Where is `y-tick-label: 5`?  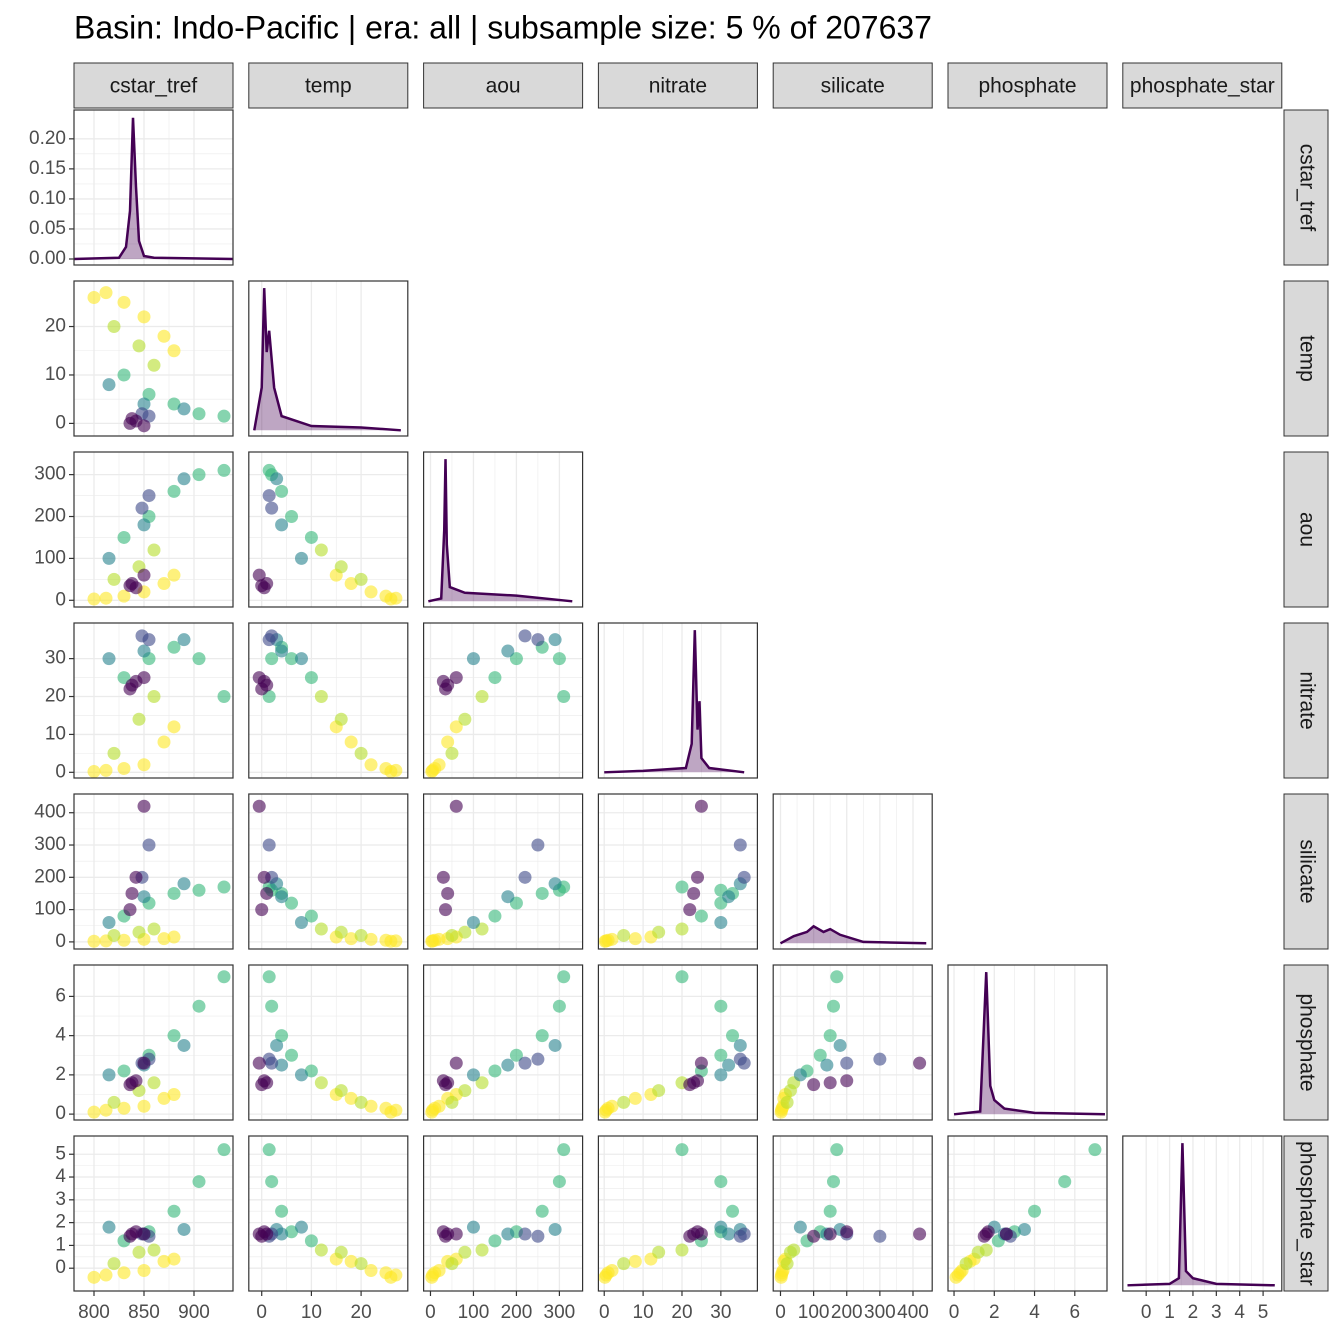
y-tick-label: 5 is located at coordinates (60, 1153).